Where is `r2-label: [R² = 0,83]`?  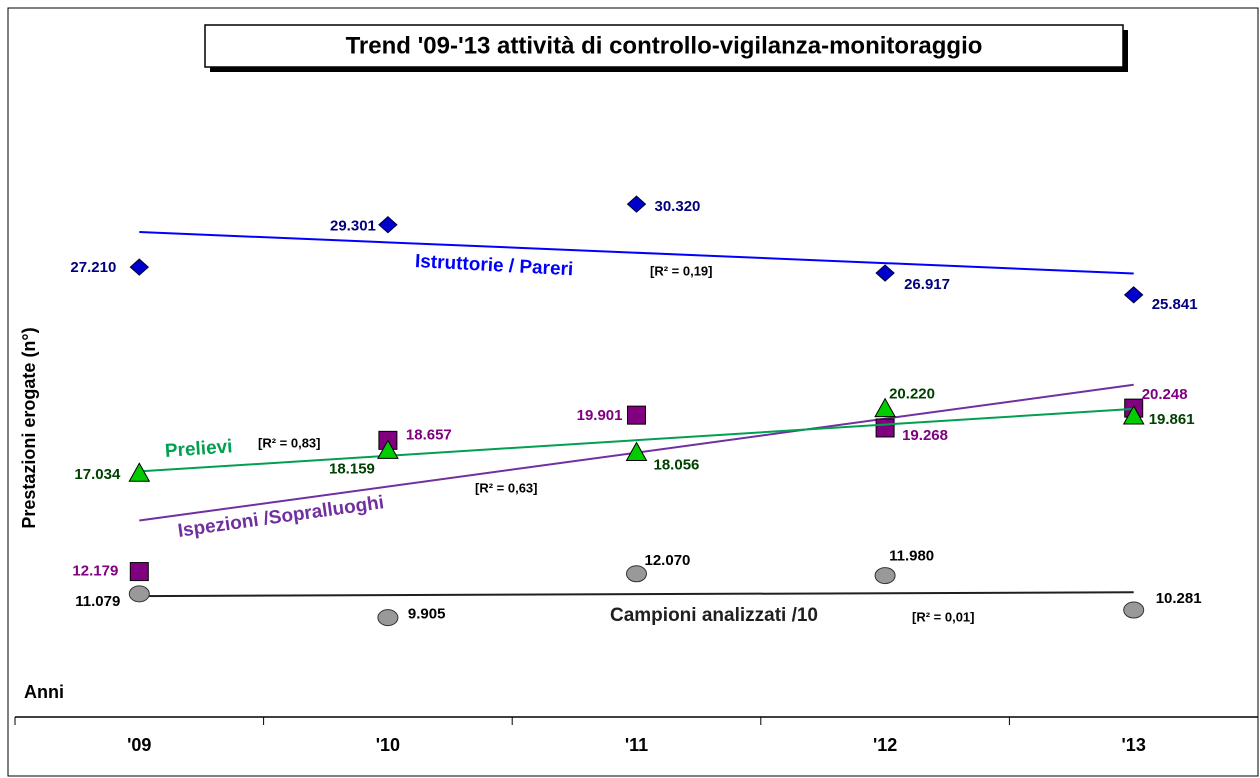 r2-label: [R² = 0,83] is located at coordinates (289, 442).